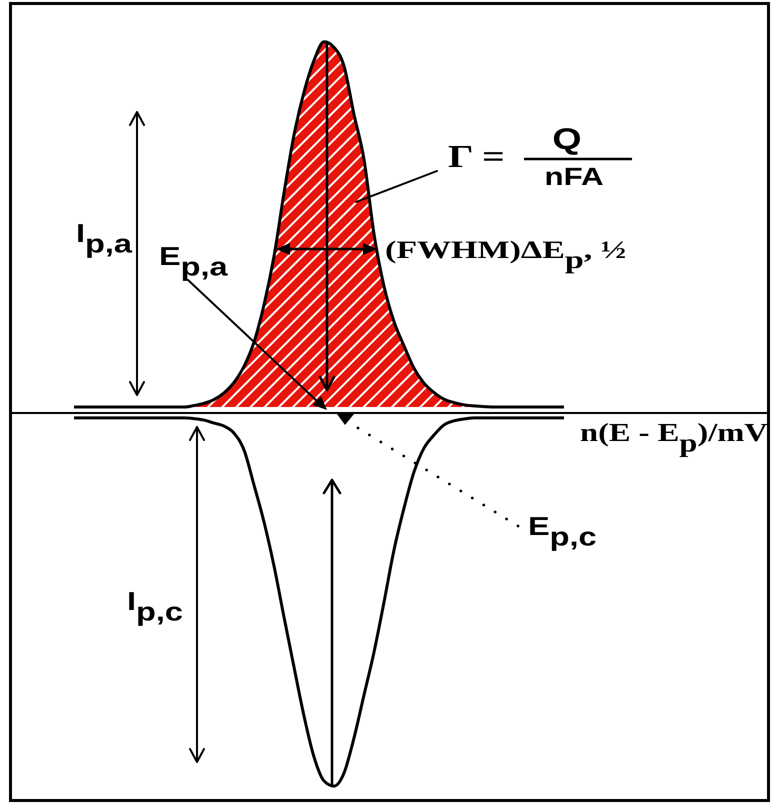  Describe the element at coordinates (574, 176) in the screenshot. I see `annotation: nFA` at that location.